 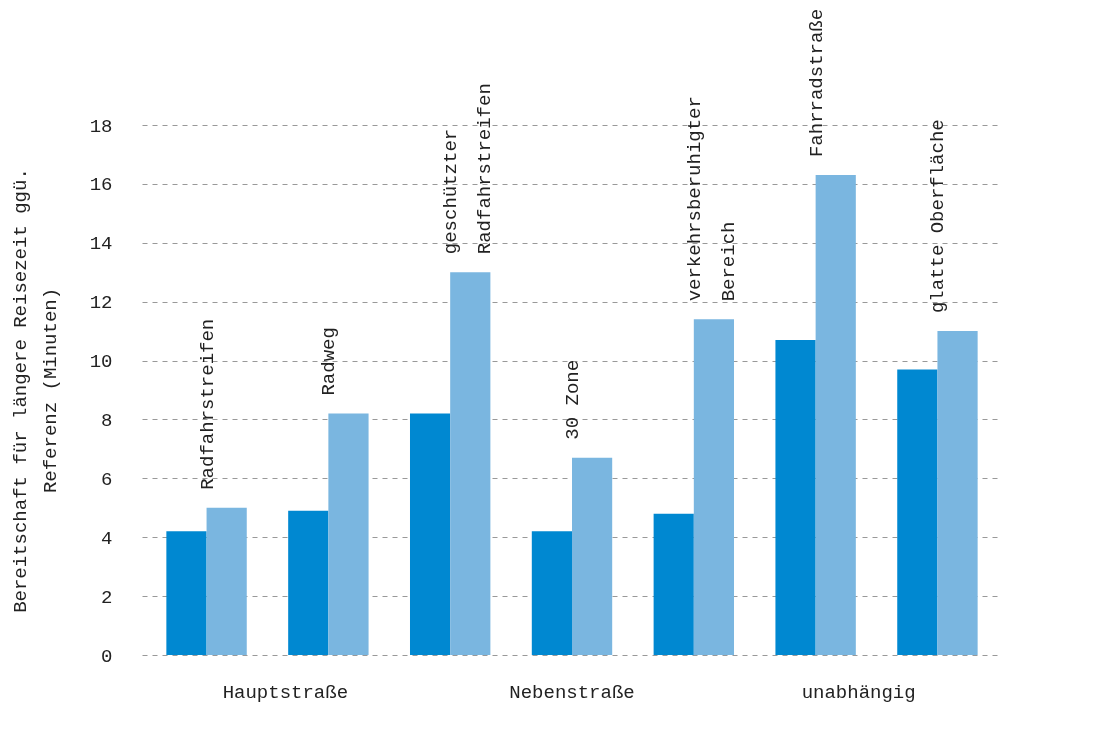 I want to click on y-tick-label: 2, so click(x=107, y=597).